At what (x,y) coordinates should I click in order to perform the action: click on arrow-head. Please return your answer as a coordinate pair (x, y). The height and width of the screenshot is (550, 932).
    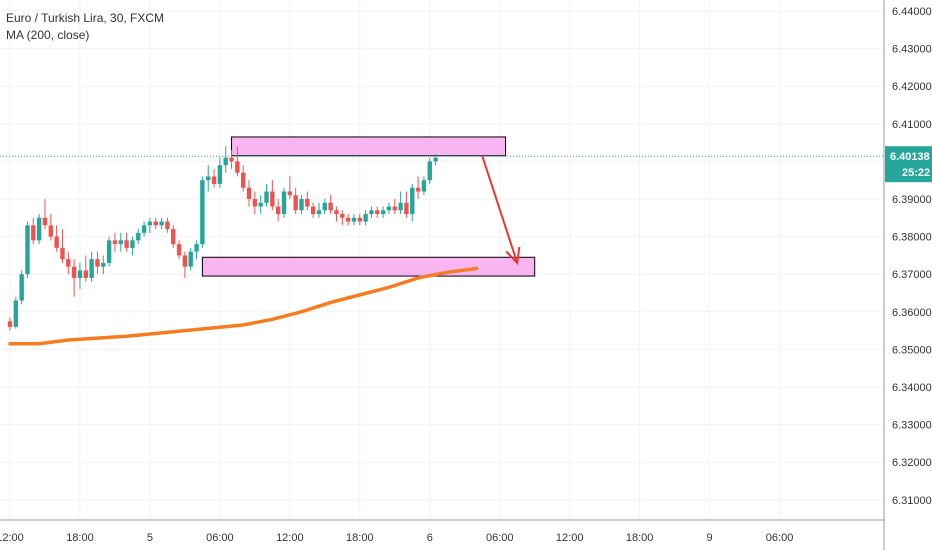
    Looking at the image, I should click on (513, 256).